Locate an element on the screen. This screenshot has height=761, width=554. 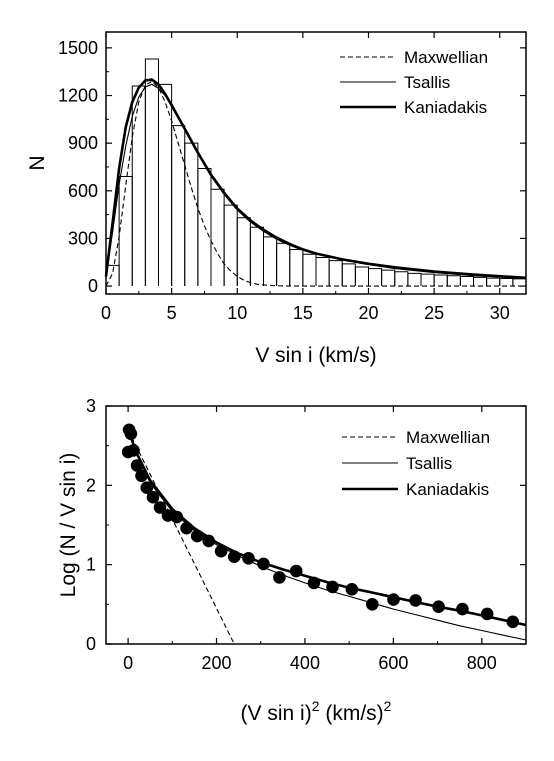
y-axis-label-top: N is located at coordinates (37, 162).